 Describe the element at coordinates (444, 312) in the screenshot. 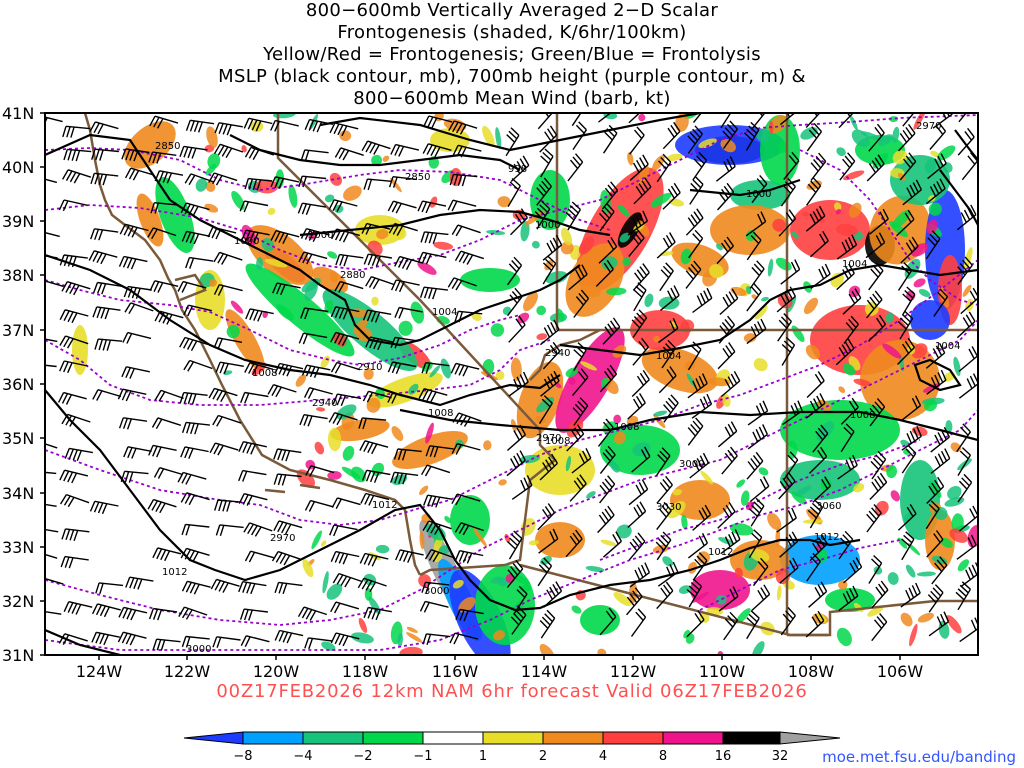

I see `mslp-label: 1004` at that location.